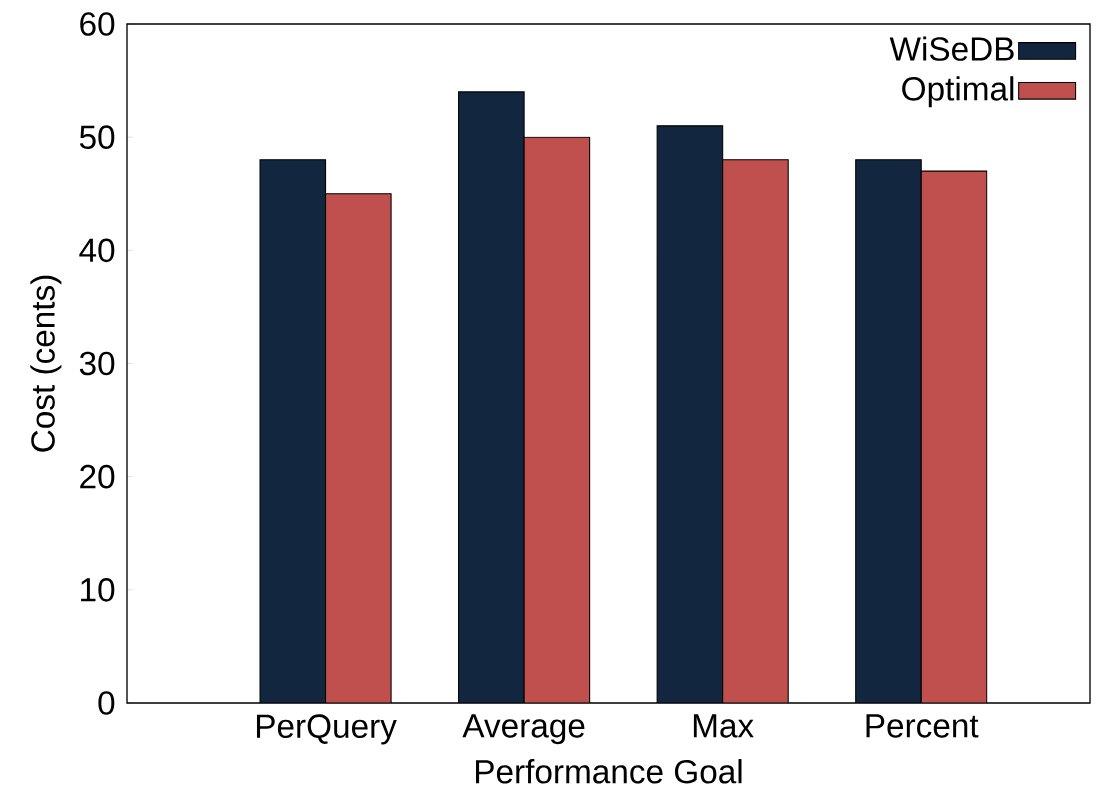 The width and height of the screenshot is (1108, 798). What do you see at coordinates (97, 137) in the screenshot?
I see `y-tick-label: 50` at bounding box center [97, 137].